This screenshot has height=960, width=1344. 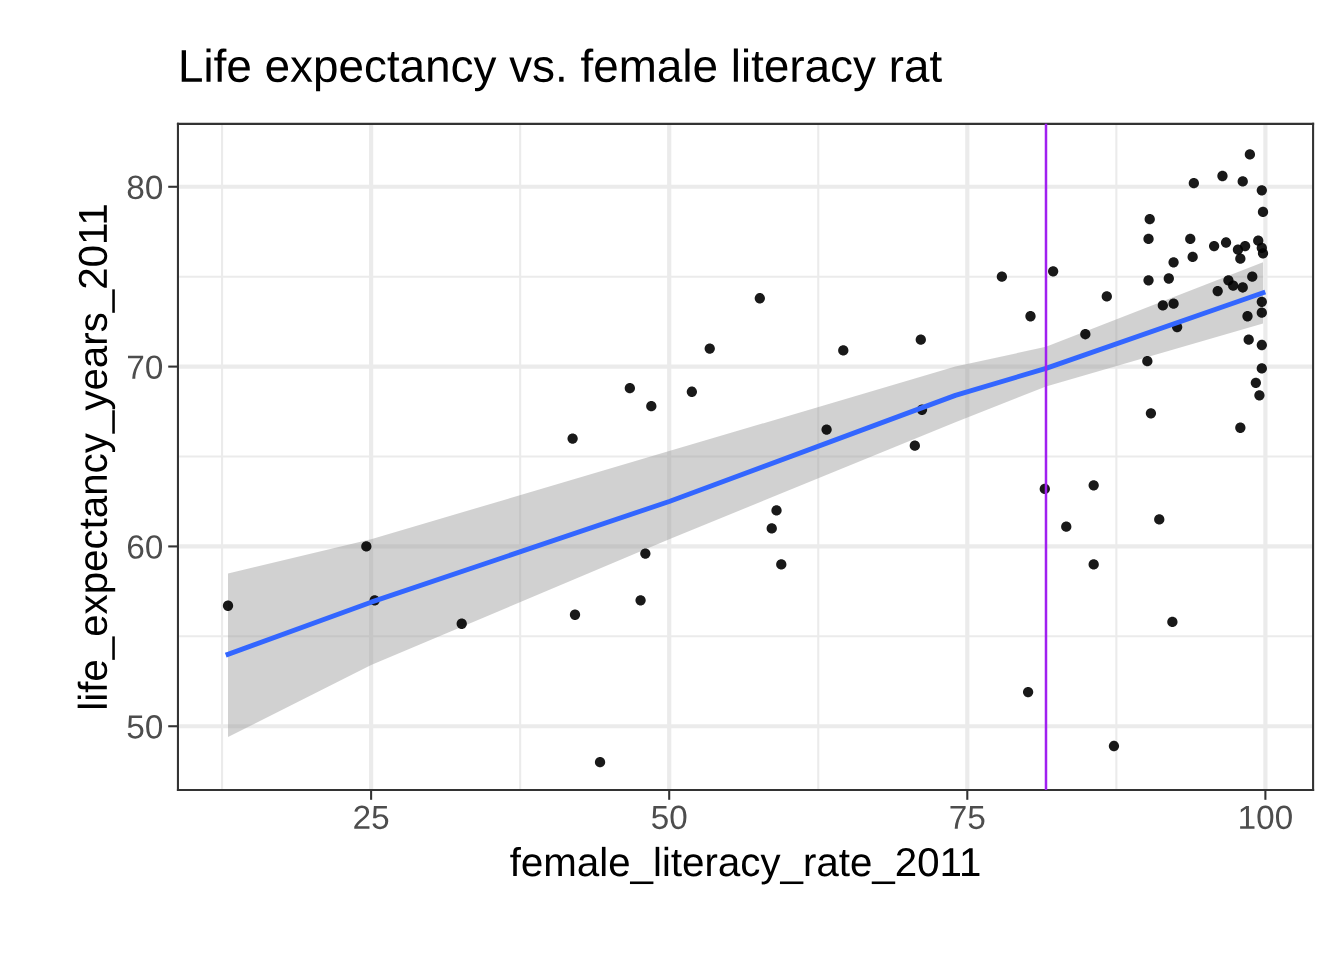 What do you see at coordinates (145, 187) in the screenshot?
I see `y-tick-label: 80` at bounding box center [145, 187].